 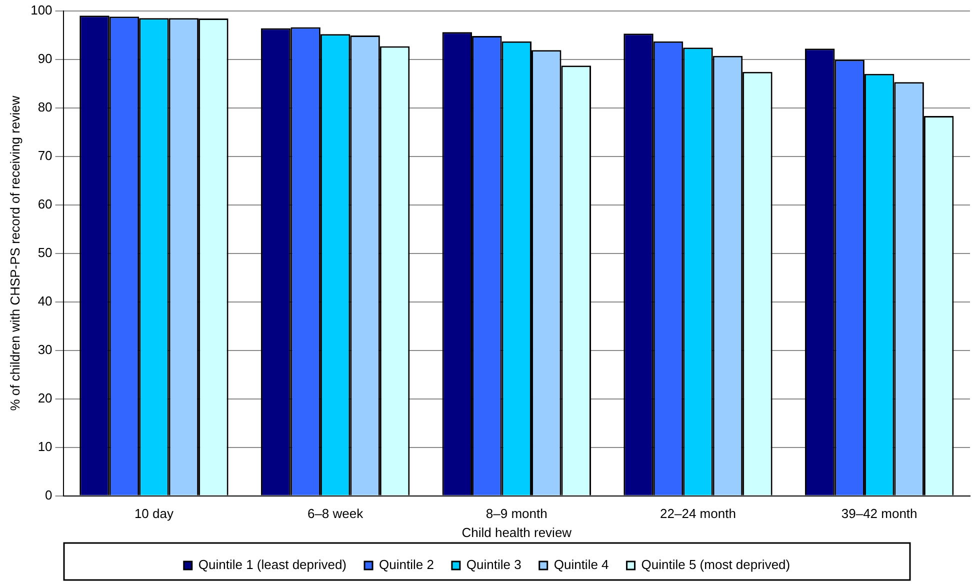 What do you see at coordinates (154, 514) in the screenshot?
I see `x-tick-label: 10 day` at bounding box center [154, 514].